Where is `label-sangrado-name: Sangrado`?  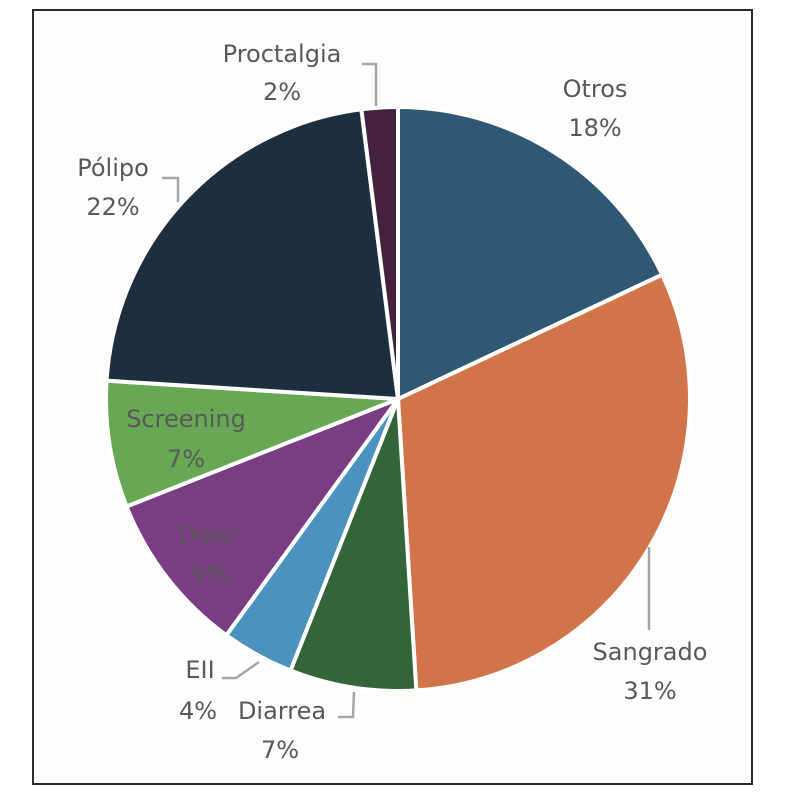 label-sangrado-name: Sangrado is located at coordinates (650, 652).